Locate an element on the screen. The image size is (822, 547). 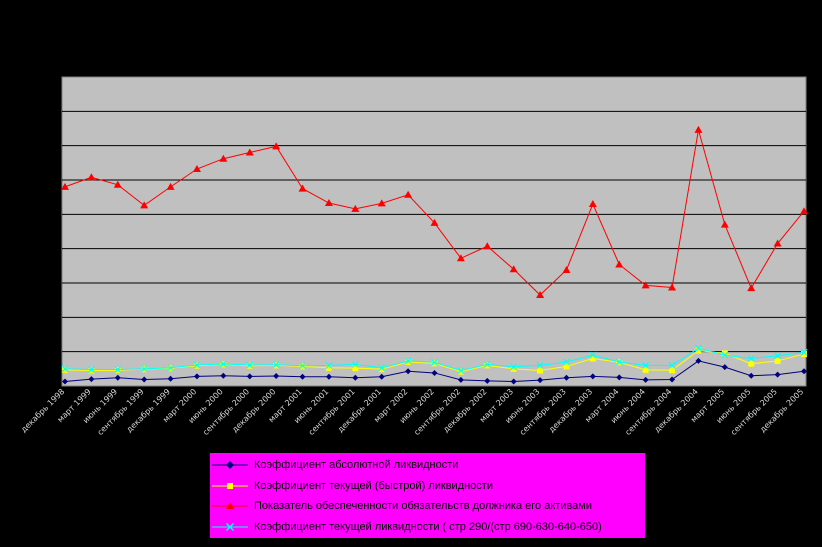
x-tick-label: сентябрь 2002 is located at coordinates (437, 412).